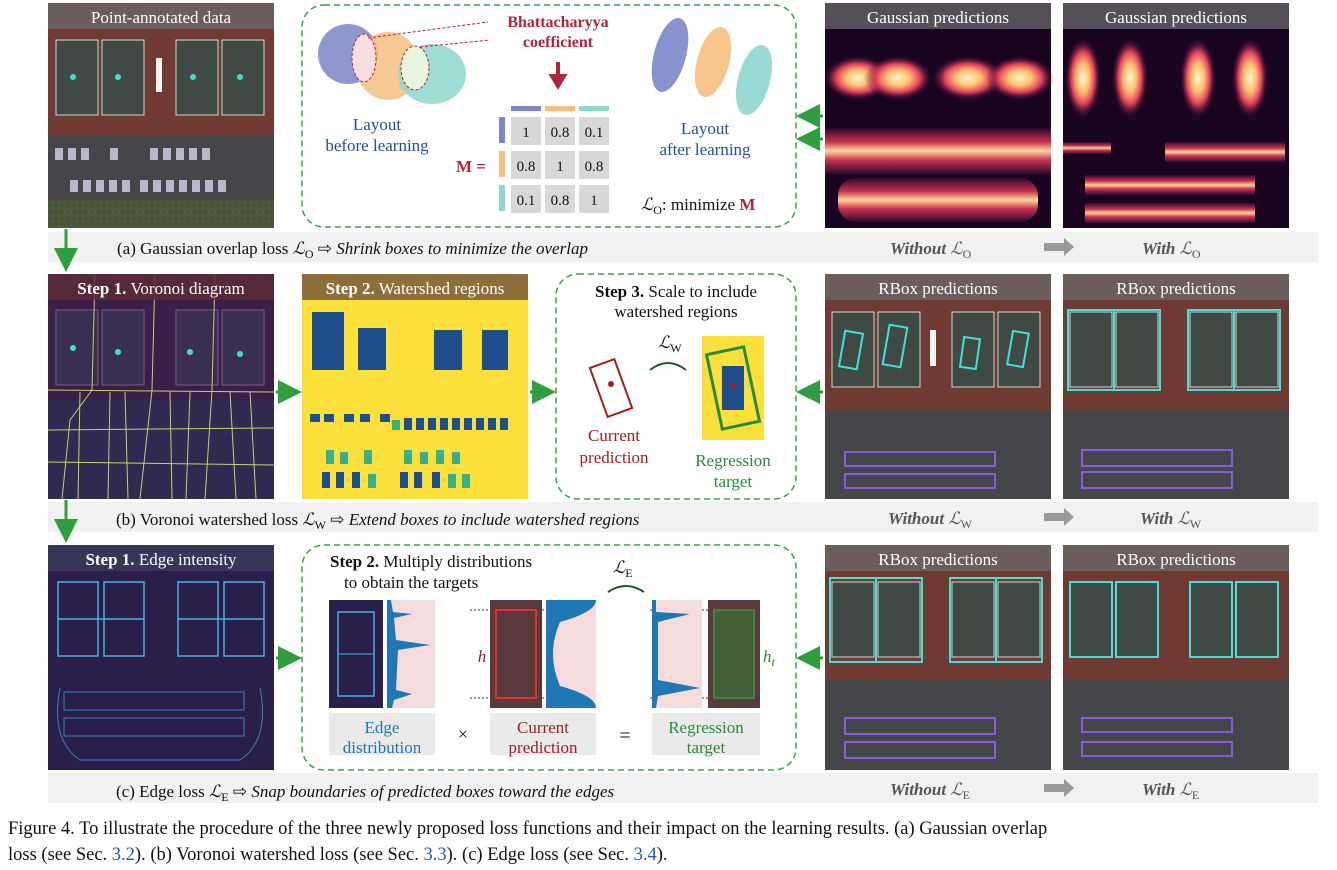 The width and height of the screenshot is (1337, 870). I want to click on loss-e-symbol: ℒE, so click(623, 569).